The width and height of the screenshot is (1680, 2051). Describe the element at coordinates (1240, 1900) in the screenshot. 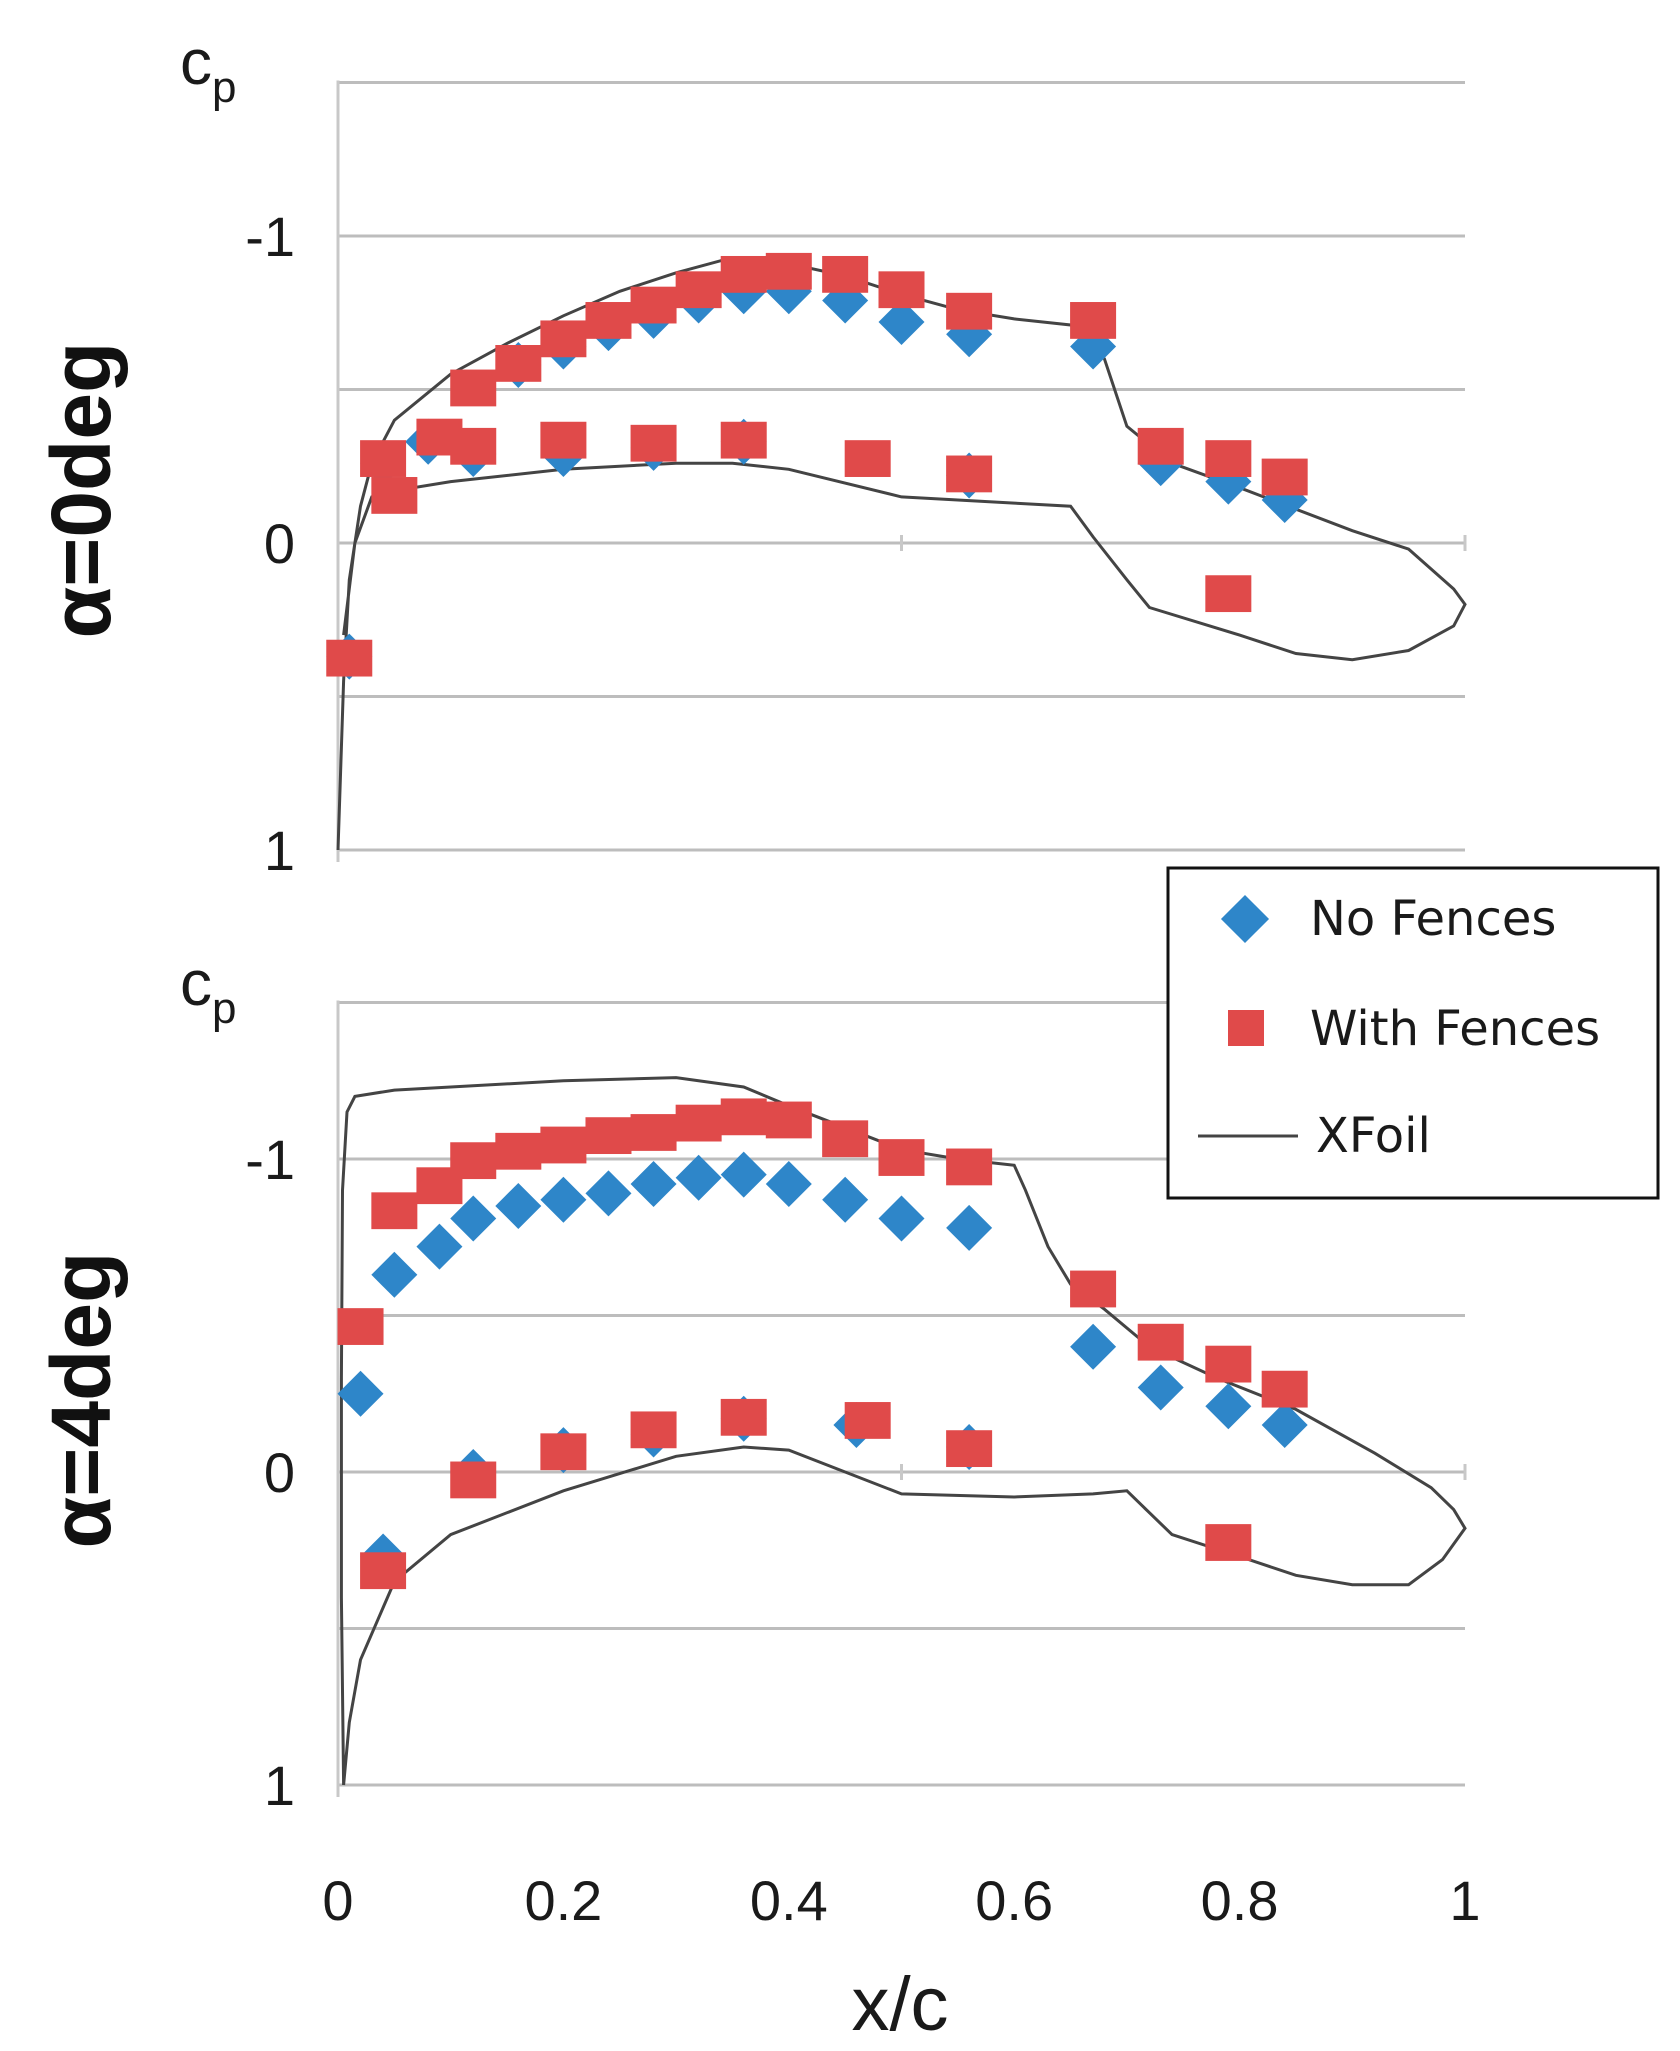

I see `x-tick-label: 0.8` at that location.